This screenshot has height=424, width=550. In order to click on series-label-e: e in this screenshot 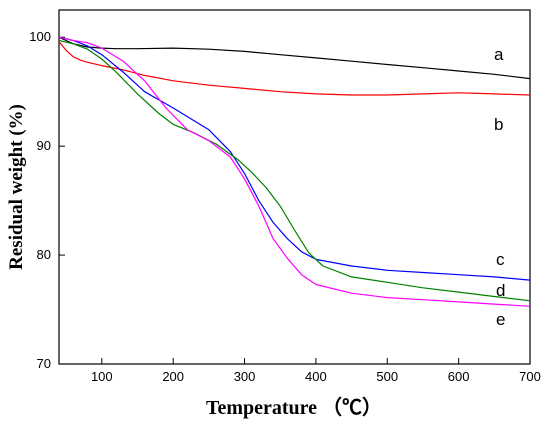, I will do `click(500, 319)`.